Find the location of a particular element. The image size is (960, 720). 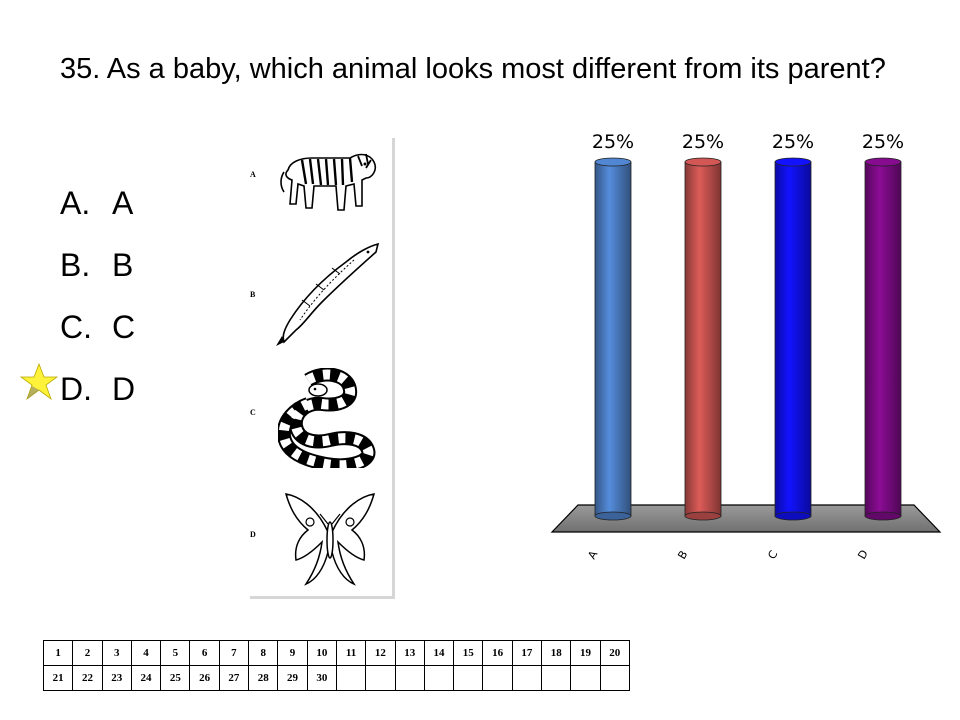

grid-cell: 4 is located at coordinates (146, 653).